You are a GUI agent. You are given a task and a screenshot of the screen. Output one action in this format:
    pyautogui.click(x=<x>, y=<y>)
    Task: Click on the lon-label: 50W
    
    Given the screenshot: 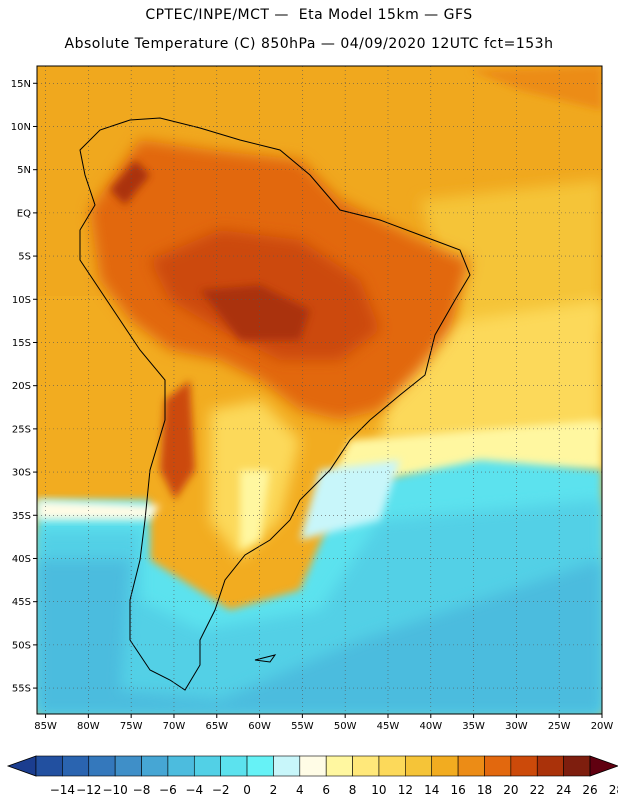 What is the action you would take?
    pyautogui.click(x=345, y=726)
    